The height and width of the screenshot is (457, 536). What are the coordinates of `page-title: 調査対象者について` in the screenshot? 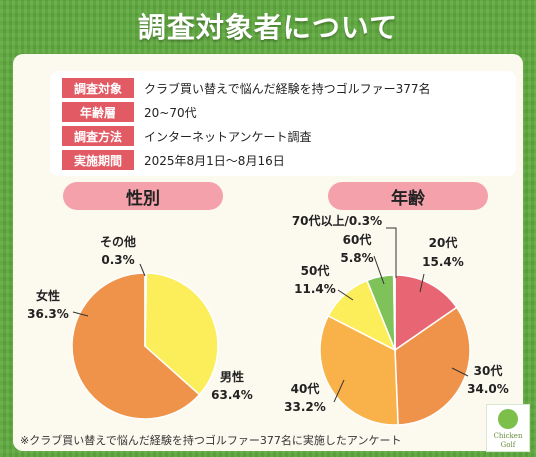 It's located at (268, 27).